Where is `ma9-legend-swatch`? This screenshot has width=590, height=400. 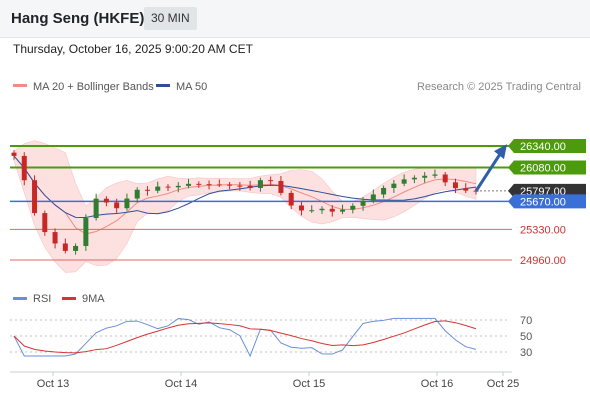 ma9-legend-swatch is located at coordinates (69, 298).